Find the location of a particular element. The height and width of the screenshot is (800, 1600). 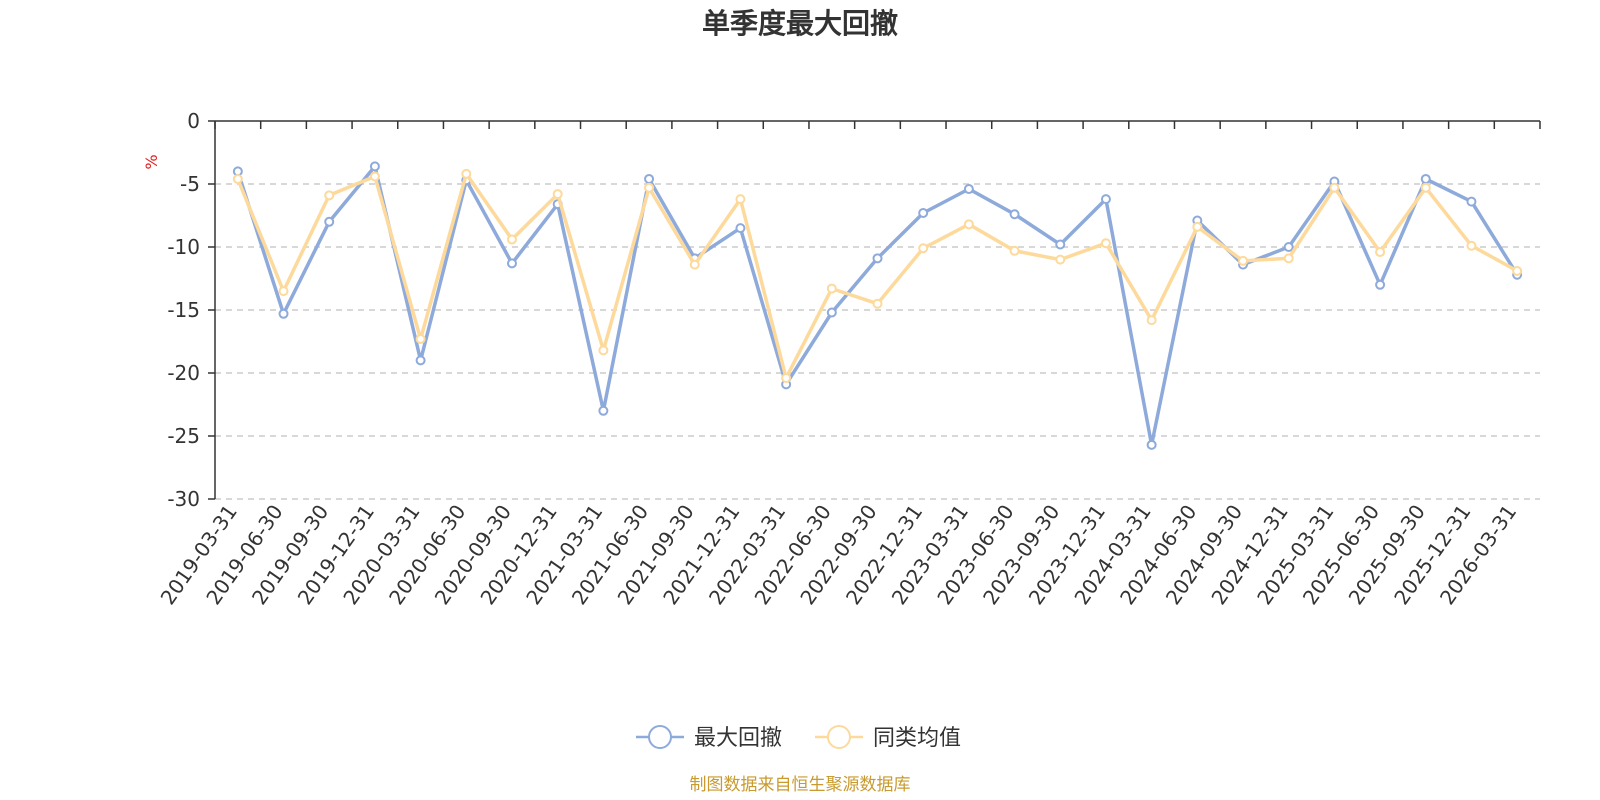

y-tick-label: -15 is located at coordinates (183, 310).